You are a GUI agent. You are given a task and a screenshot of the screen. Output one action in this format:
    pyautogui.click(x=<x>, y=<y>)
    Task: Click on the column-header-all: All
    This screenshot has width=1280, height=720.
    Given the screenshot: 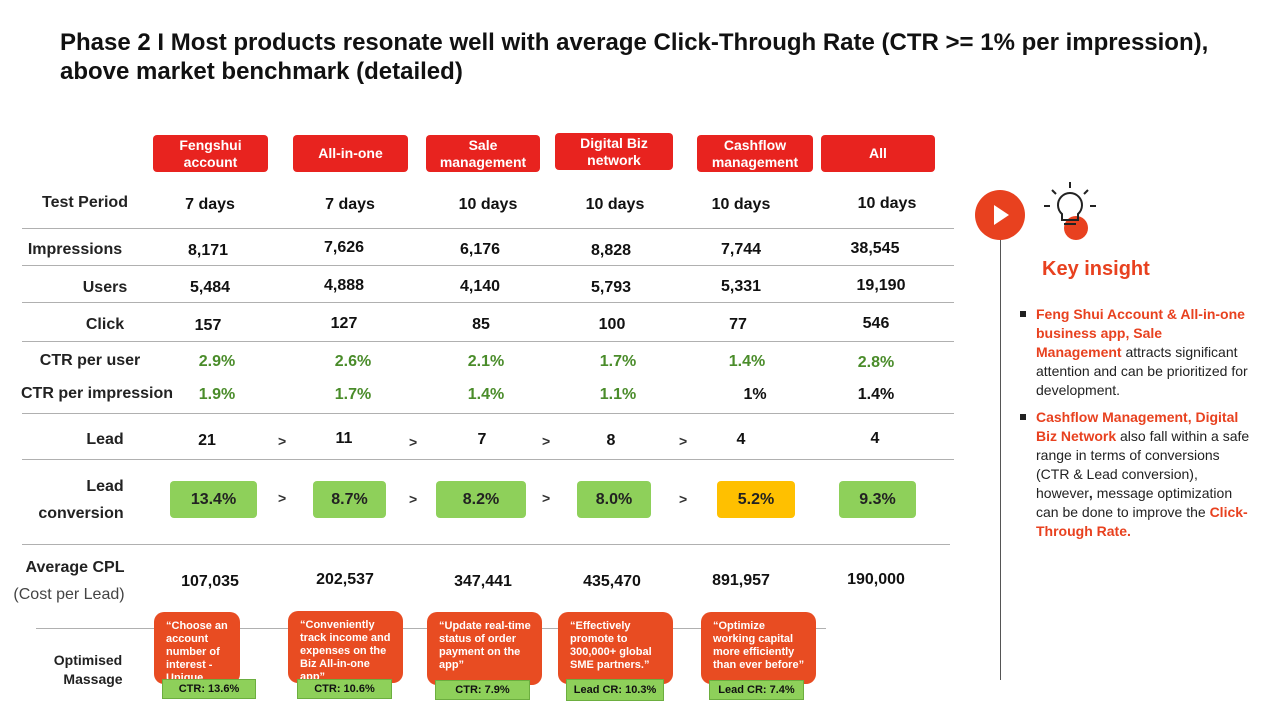 What is the action you would take?
    pyautogui.click(x=878, y=153)
    